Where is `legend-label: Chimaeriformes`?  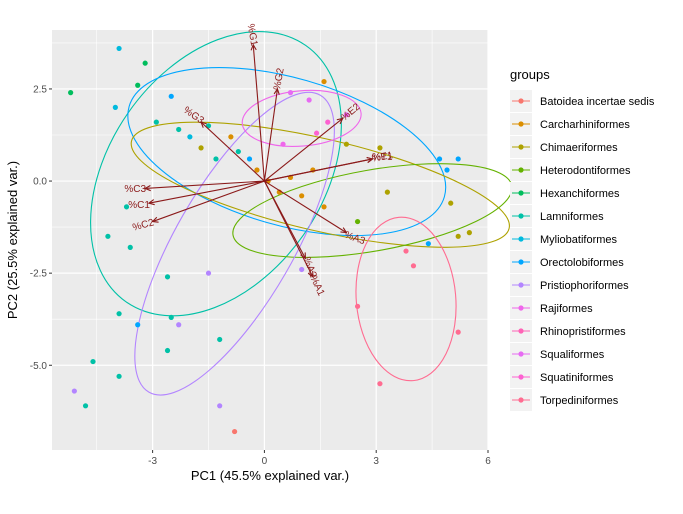 legend-label: Chimaeriformes is located at coordinates (579, 148).